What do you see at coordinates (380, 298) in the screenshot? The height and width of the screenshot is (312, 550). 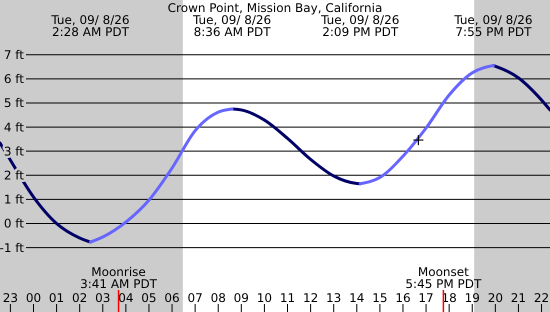 I see `x-tick-label: 15` at bounding box center [380, 298].